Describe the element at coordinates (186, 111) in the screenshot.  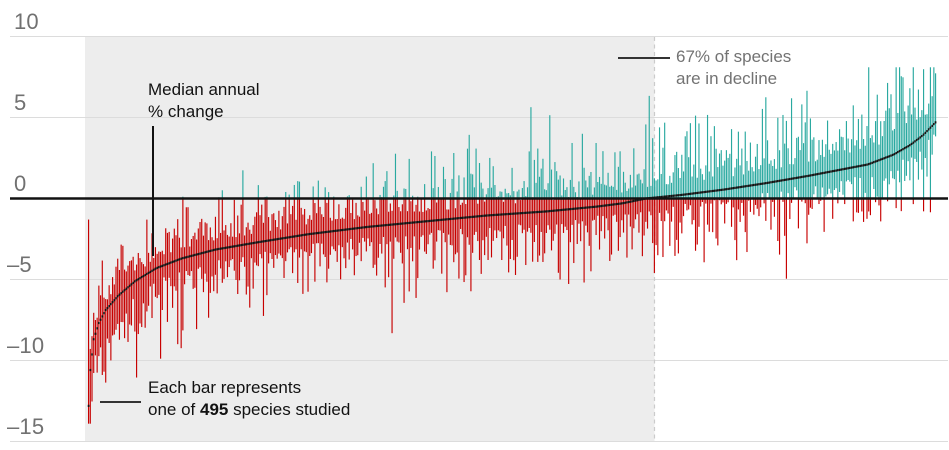
I see `median-annotation-line2: % change` at that location.